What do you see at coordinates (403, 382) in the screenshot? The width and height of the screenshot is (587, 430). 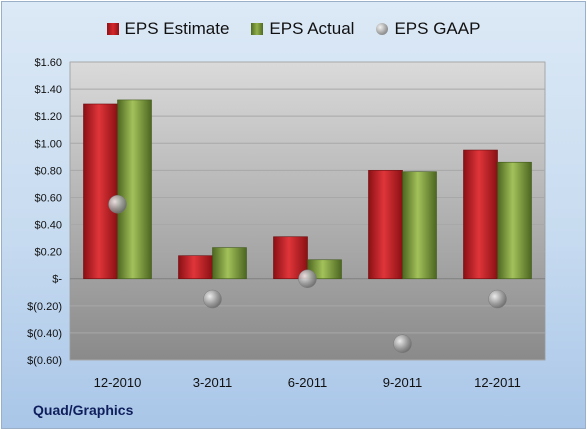 I see `x-tick-label: 9-2011` at bounding box center [403, 382].